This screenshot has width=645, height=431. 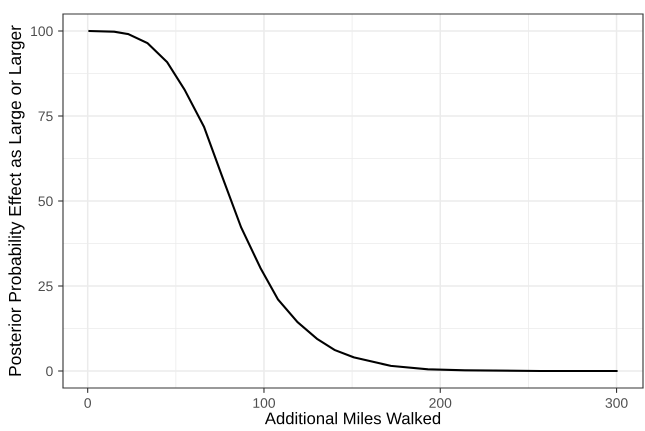 I want to click on x-tick-label: 0, so click(x=87, y=403).